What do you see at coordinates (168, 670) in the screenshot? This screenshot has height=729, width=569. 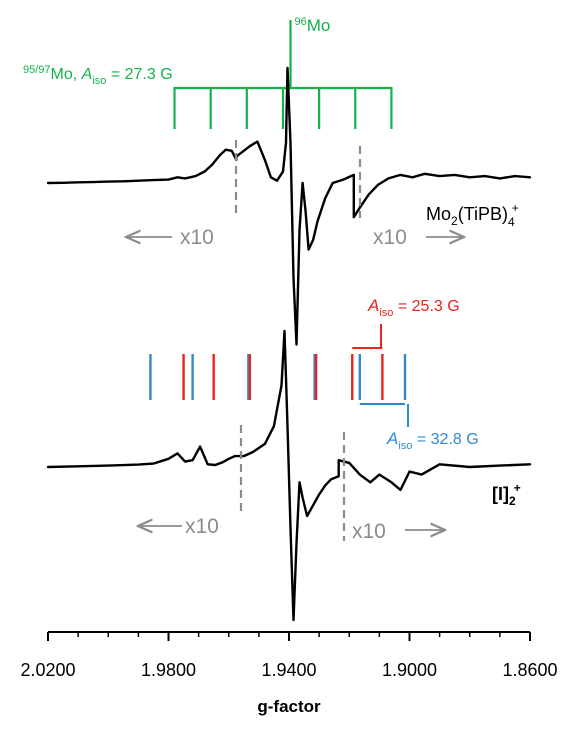 I see `x-tick-label: 1.9800` at bounding box center [168, 670].